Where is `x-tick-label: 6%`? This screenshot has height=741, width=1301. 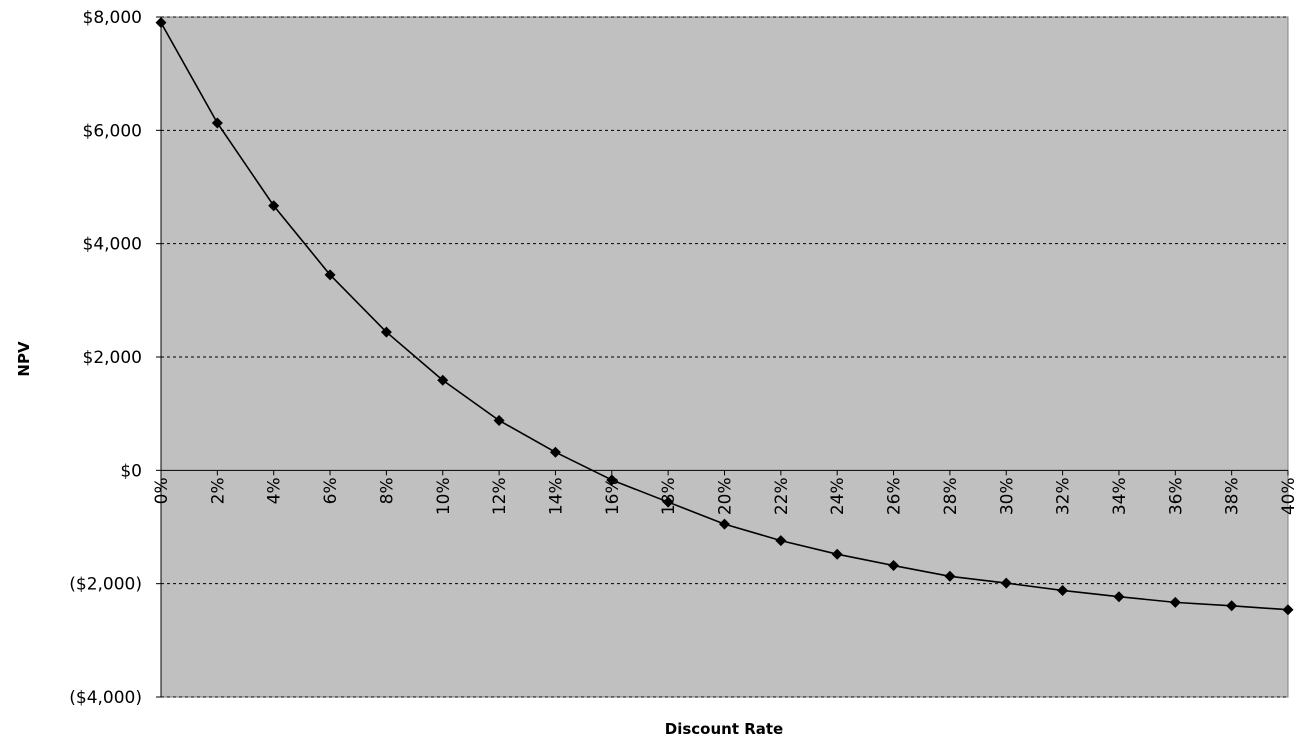
x-tick-label: 6% is located at coordinates (331, 490).